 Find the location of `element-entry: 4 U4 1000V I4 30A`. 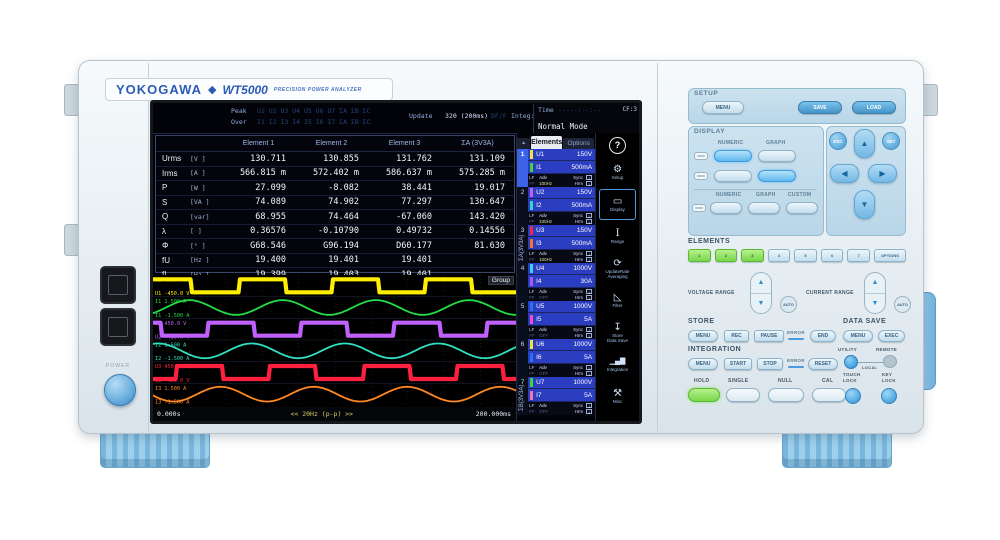

element-entry: 4 U4 1000V I4 30A is located at coordinates (556, 282).